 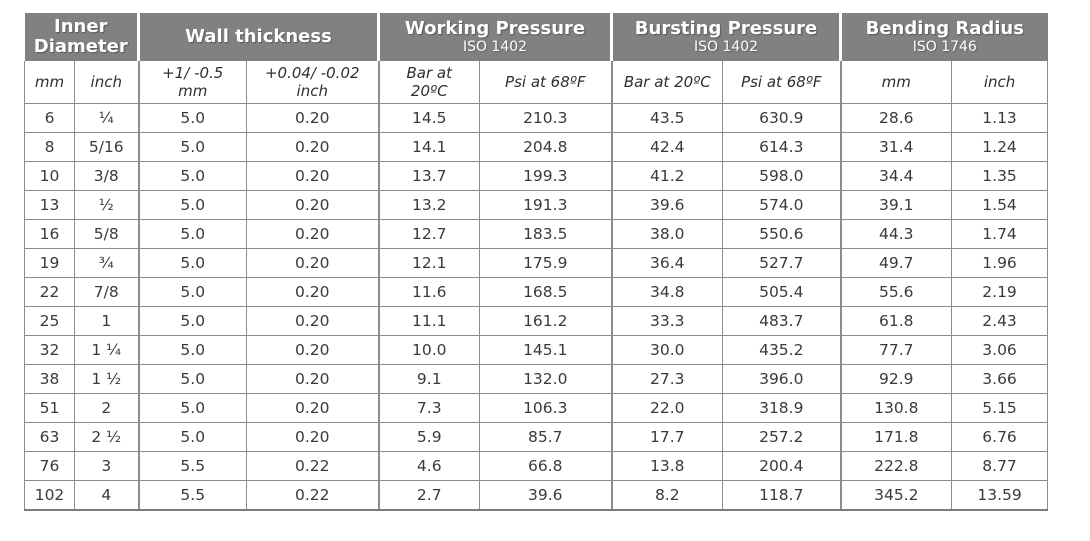 I want to click on cell-br-mm: 28.6, so click(x=896, y=118).